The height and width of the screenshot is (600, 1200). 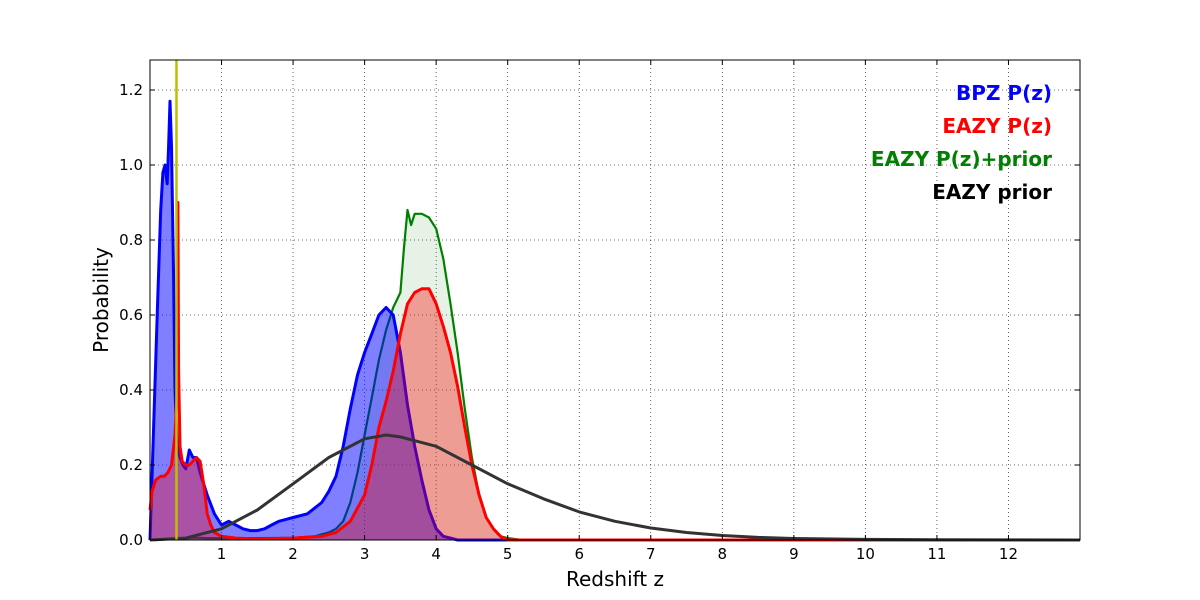 I want to click on x-tick-label: 6, so click(x=579, y=554).